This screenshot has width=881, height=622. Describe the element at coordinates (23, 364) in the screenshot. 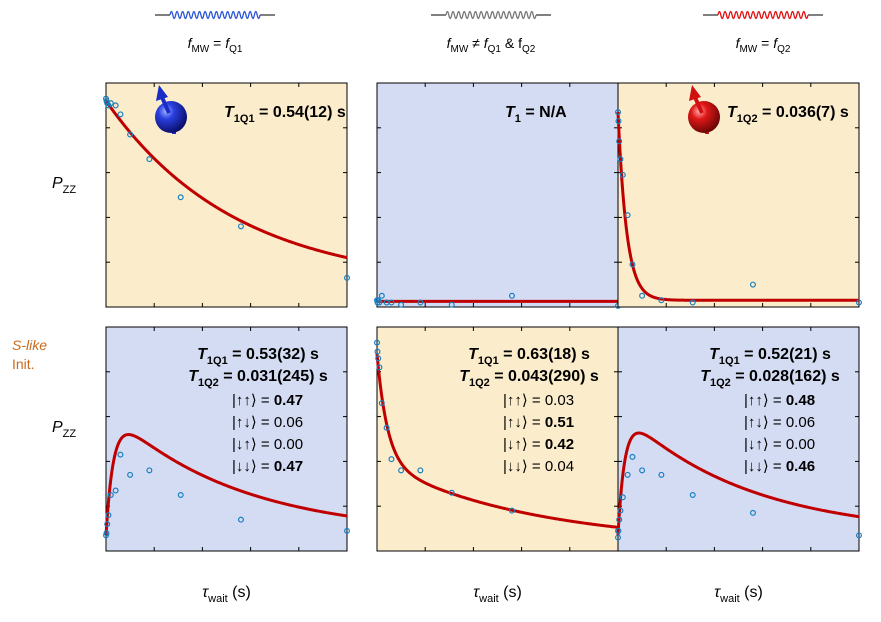

I see `row-label-line2: Init.` at that location.